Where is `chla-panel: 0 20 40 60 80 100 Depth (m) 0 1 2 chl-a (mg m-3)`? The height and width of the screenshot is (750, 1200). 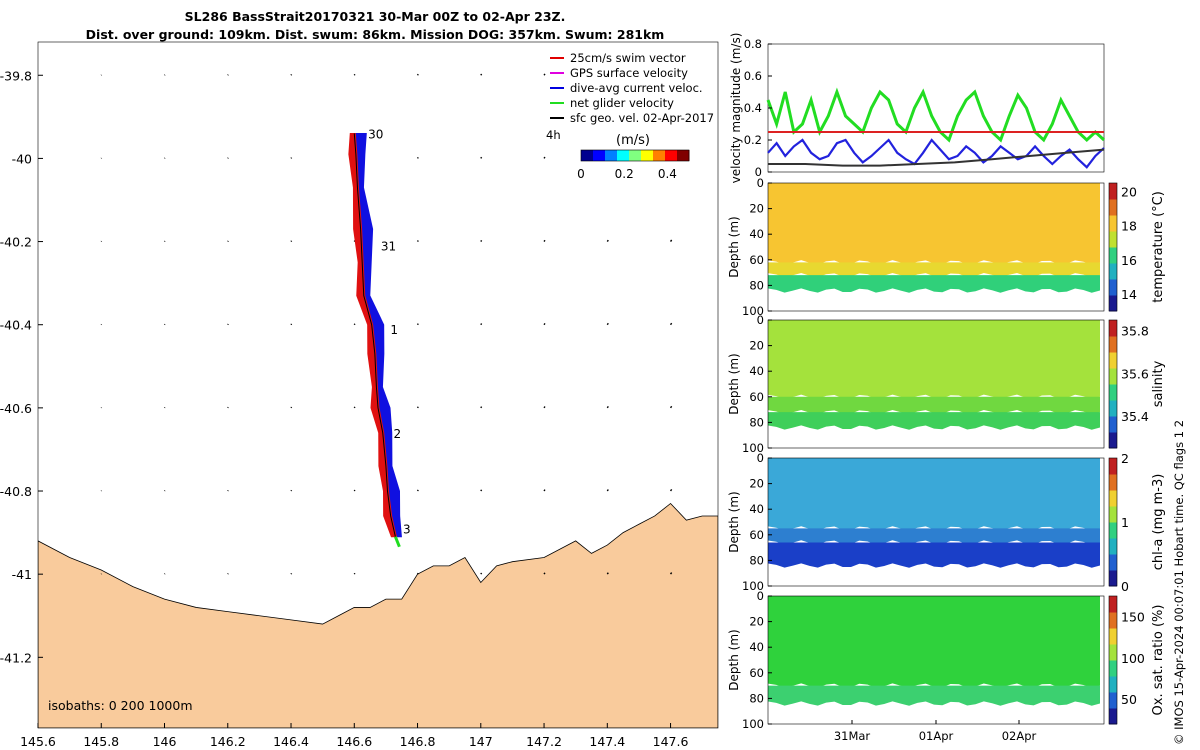
chla-panel: 0 20 40 60 80 100 Depth (m) 0 1 2 chl-a (mg m-3) is located at coordinates (946, 522).